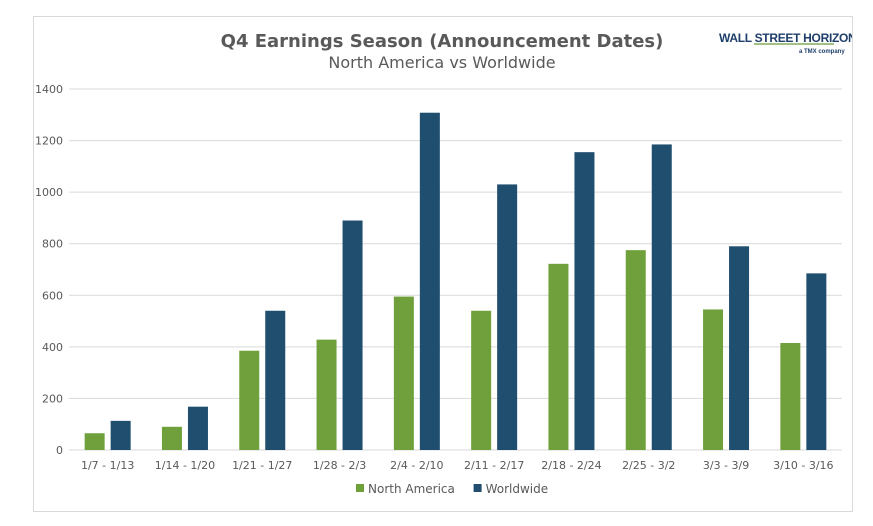 The width and height of the screenshot is (873, 526). I want to click on y-tick-label: 800, so click(52, 244).